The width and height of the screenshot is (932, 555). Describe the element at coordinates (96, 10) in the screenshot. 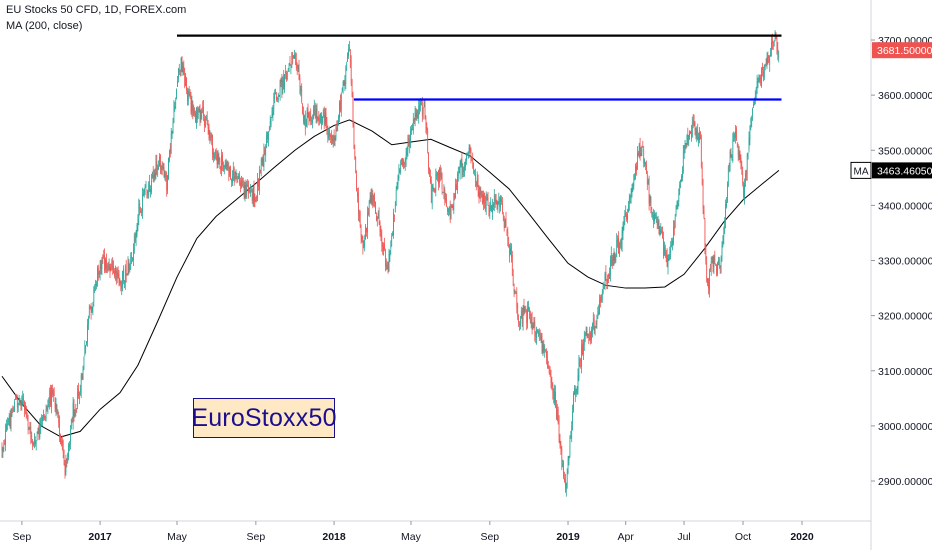

I see `symbol-title: EU Stocks 50 CFD, 1D, FOREX.com` at that location.